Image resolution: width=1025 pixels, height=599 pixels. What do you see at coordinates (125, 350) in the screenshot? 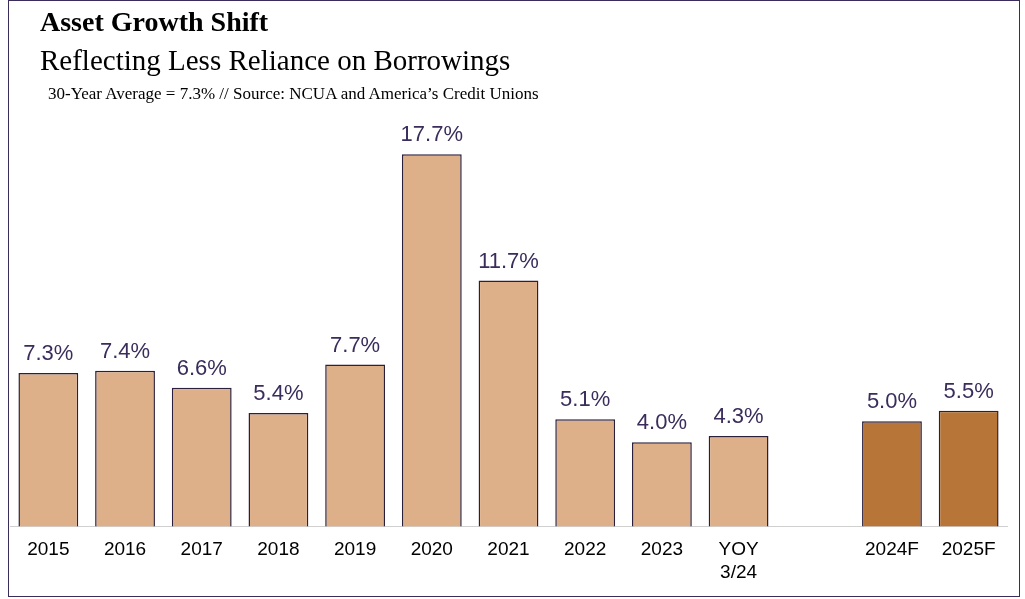
I see `data-label: 7.4%` at bounding box center [125, 350].